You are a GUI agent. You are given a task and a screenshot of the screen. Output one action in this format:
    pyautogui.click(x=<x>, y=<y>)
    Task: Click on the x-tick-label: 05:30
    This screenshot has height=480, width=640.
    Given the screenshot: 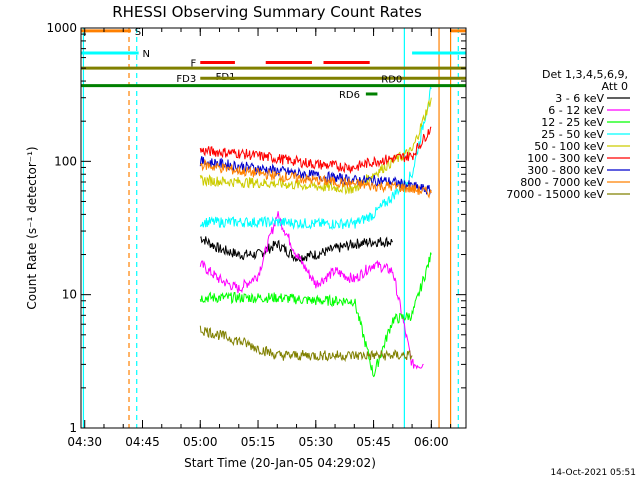 What is the action you would take?
    pyautogui.click(x=316, y=442)
    